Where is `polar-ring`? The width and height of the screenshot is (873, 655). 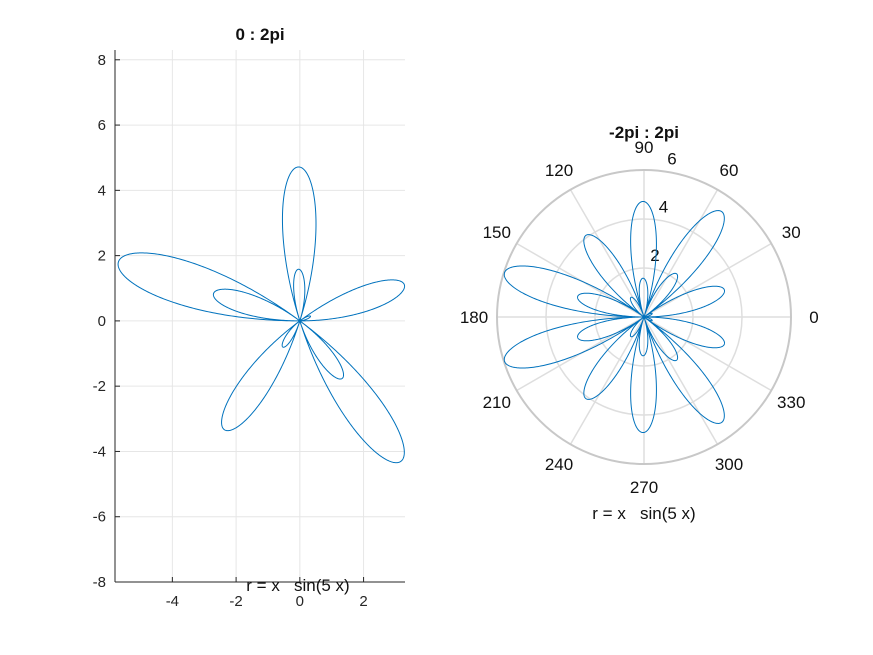 polar-ring is located at coordinates (644, 317).